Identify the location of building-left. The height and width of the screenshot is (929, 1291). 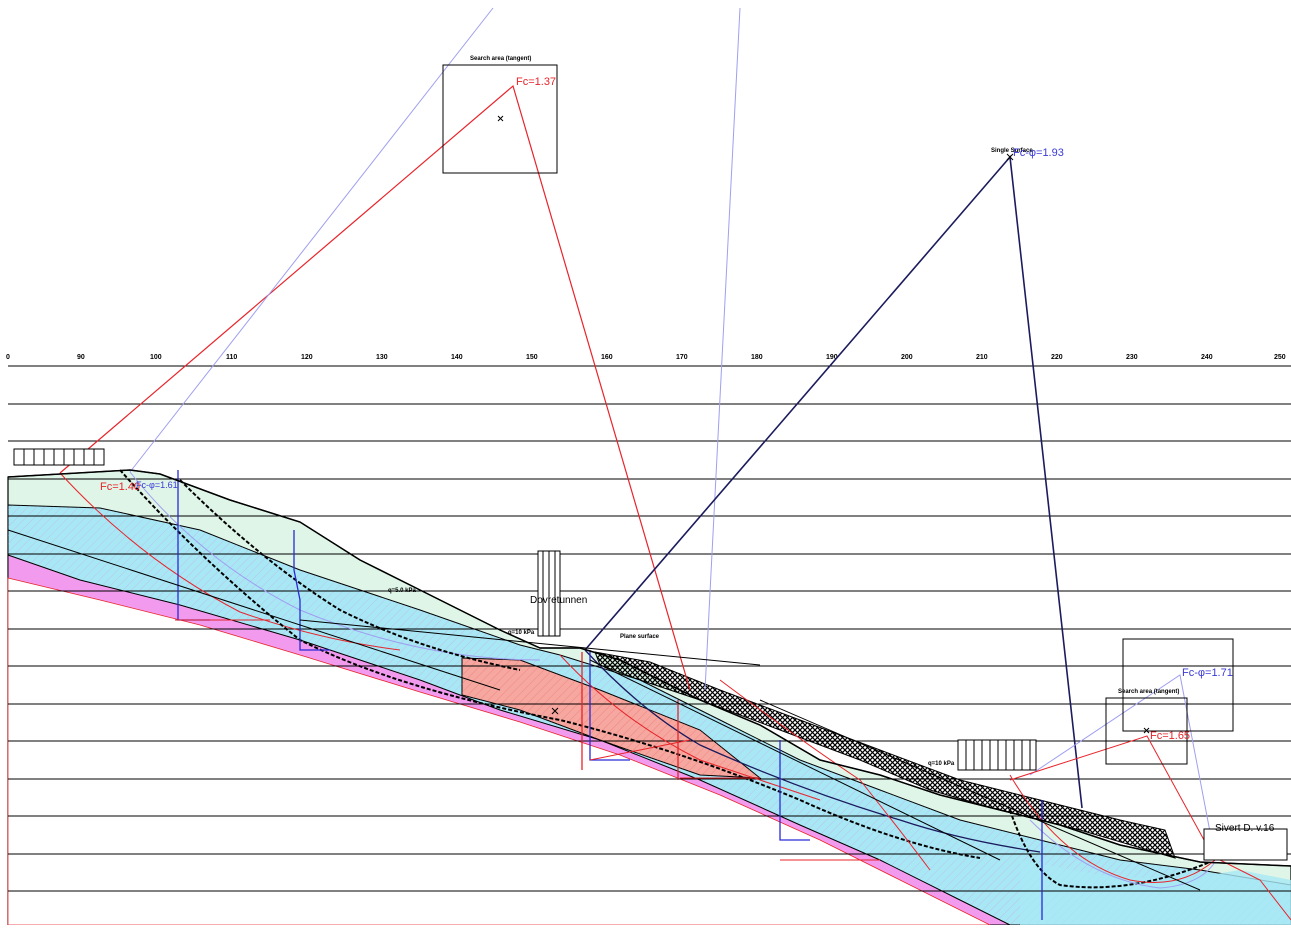
(59, 457).